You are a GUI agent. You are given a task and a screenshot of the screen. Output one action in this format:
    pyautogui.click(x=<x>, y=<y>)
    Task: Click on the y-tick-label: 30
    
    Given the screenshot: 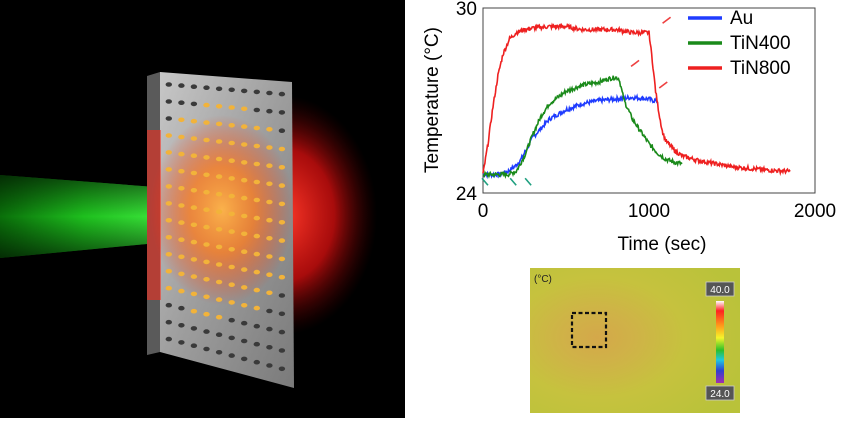 What is the action you would take?
    pyautogui.click(x=466, y=10)
    